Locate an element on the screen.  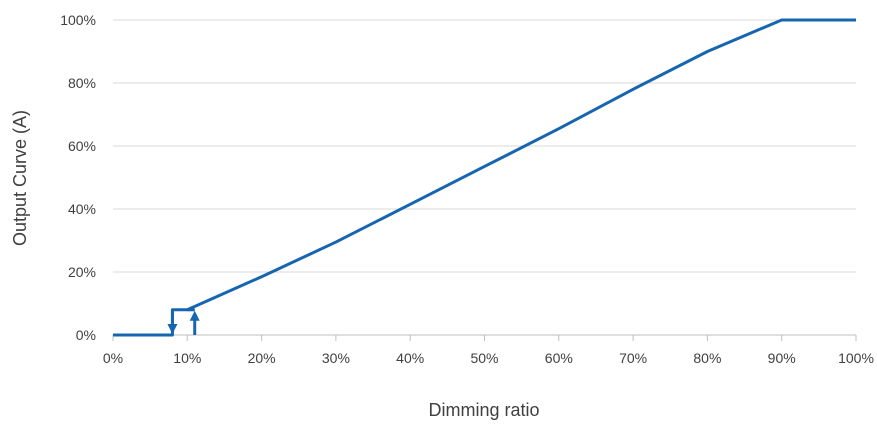
x-tick-label: 0% is located at coordinates (113, 358).